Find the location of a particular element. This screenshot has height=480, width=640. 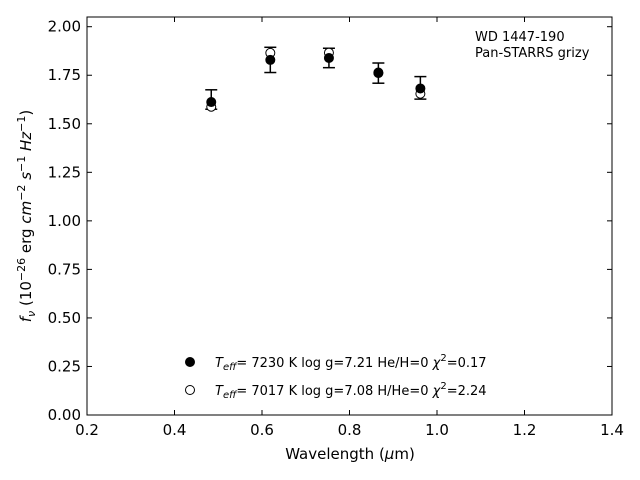

y-tick-label: 0.00 is located at coordinates (64, 415).